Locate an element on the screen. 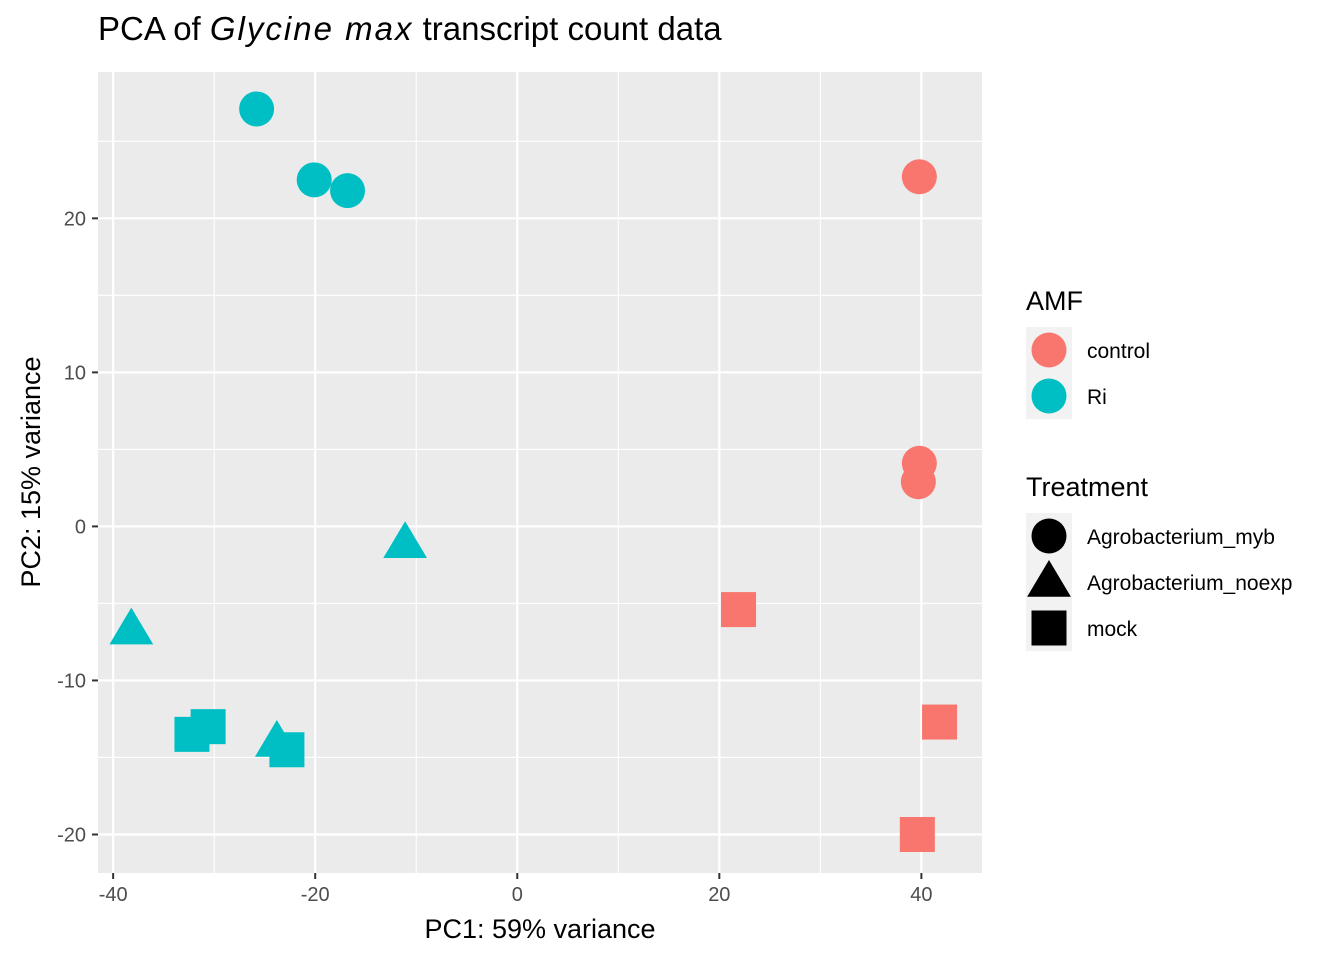 This screenshot has height=960, width=1344. y-tick-label: 20 is located at coordinates (75, 219).